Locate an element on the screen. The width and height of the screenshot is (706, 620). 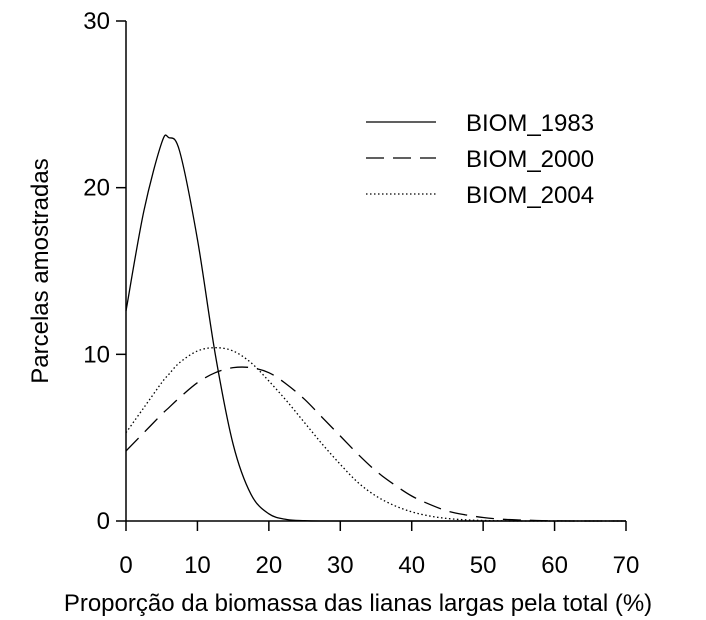
x-tick-label: 40 is located at coordinates (411, 565).